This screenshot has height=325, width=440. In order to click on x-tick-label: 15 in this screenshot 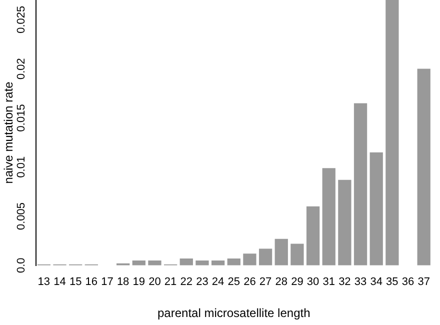, I will do `click(75, 282)`.